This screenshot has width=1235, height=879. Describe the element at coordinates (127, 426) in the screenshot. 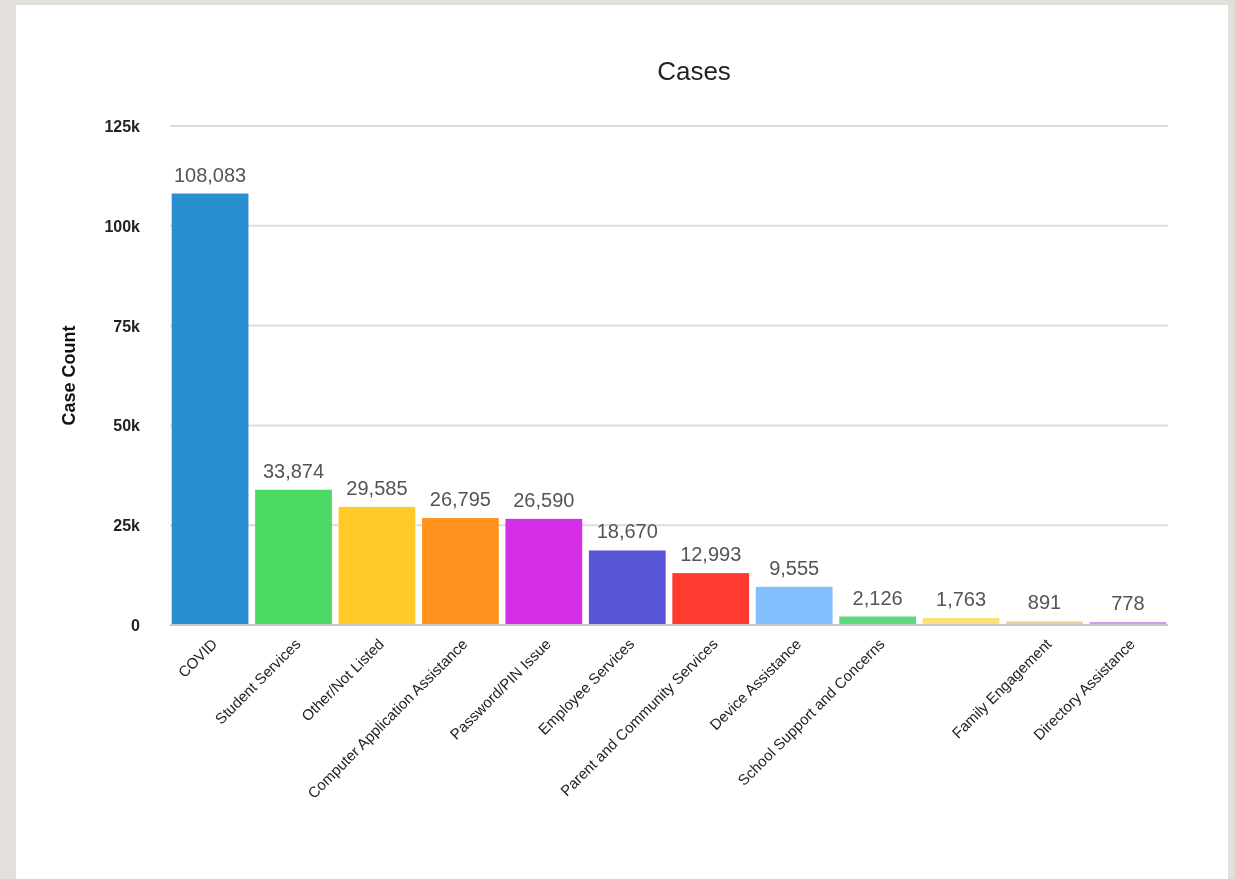

I see `y-tick-label: 50k` at that location.